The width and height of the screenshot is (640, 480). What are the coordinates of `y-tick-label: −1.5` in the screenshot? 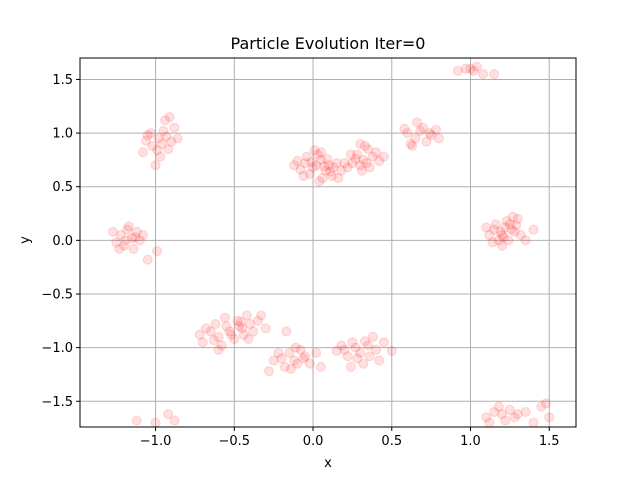 It's located at (57, 402).